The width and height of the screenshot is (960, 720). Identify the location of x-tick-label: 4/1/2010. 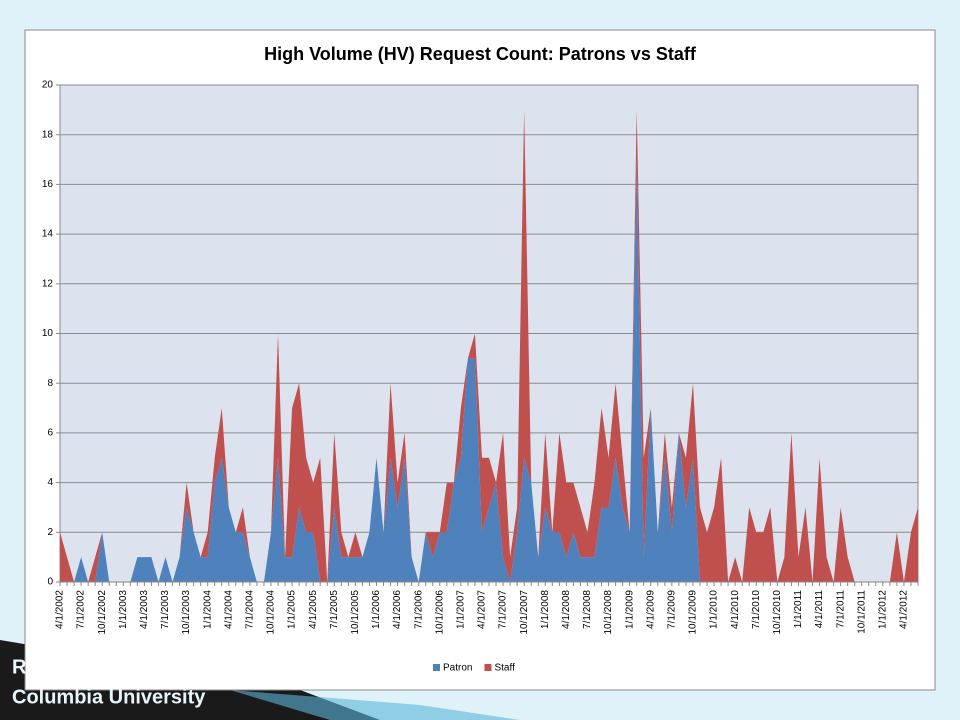
(735, 609).